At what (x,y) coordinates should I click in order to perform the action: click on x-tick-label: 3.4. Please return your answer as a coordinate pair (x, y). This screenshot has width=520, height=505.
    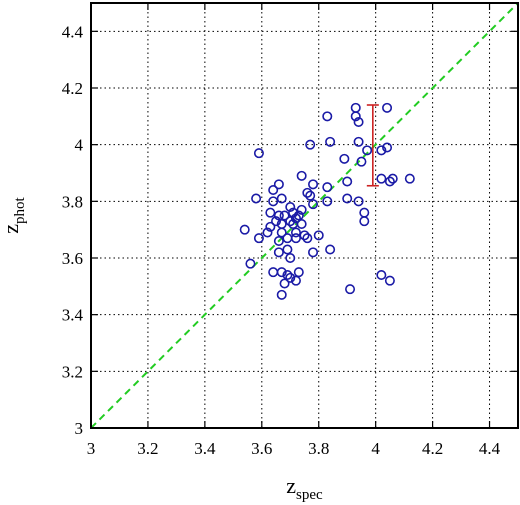
    Looking at the image, I should click on (205, 448).